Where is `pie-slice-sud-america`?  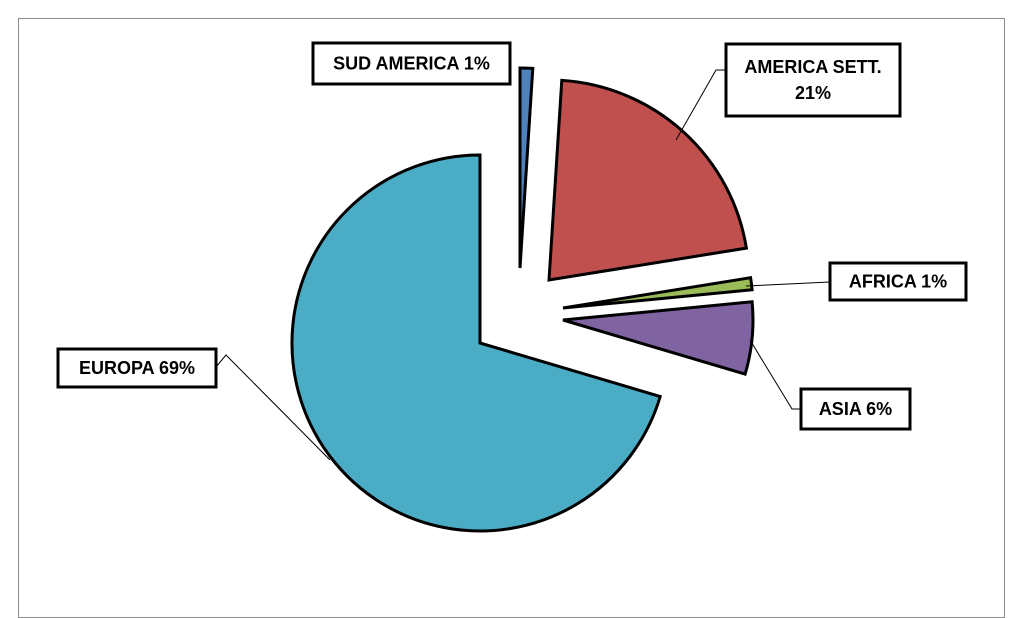
pie-slice-sud-america is located at coordinates (526, 167).